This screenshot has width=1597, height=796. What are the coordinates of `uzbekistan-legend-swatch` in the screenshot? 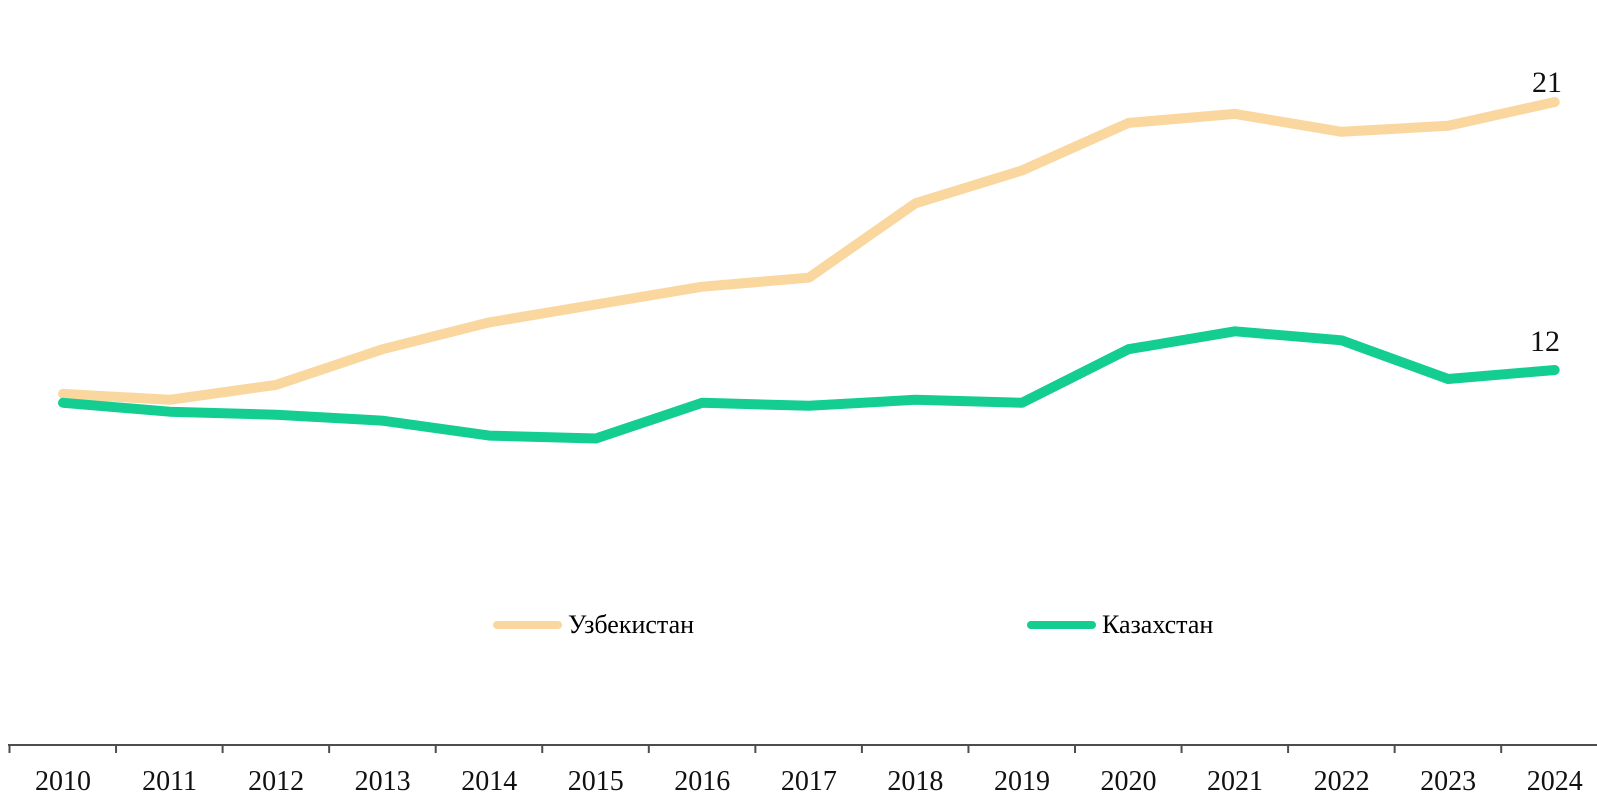 It's located at (527, 625).